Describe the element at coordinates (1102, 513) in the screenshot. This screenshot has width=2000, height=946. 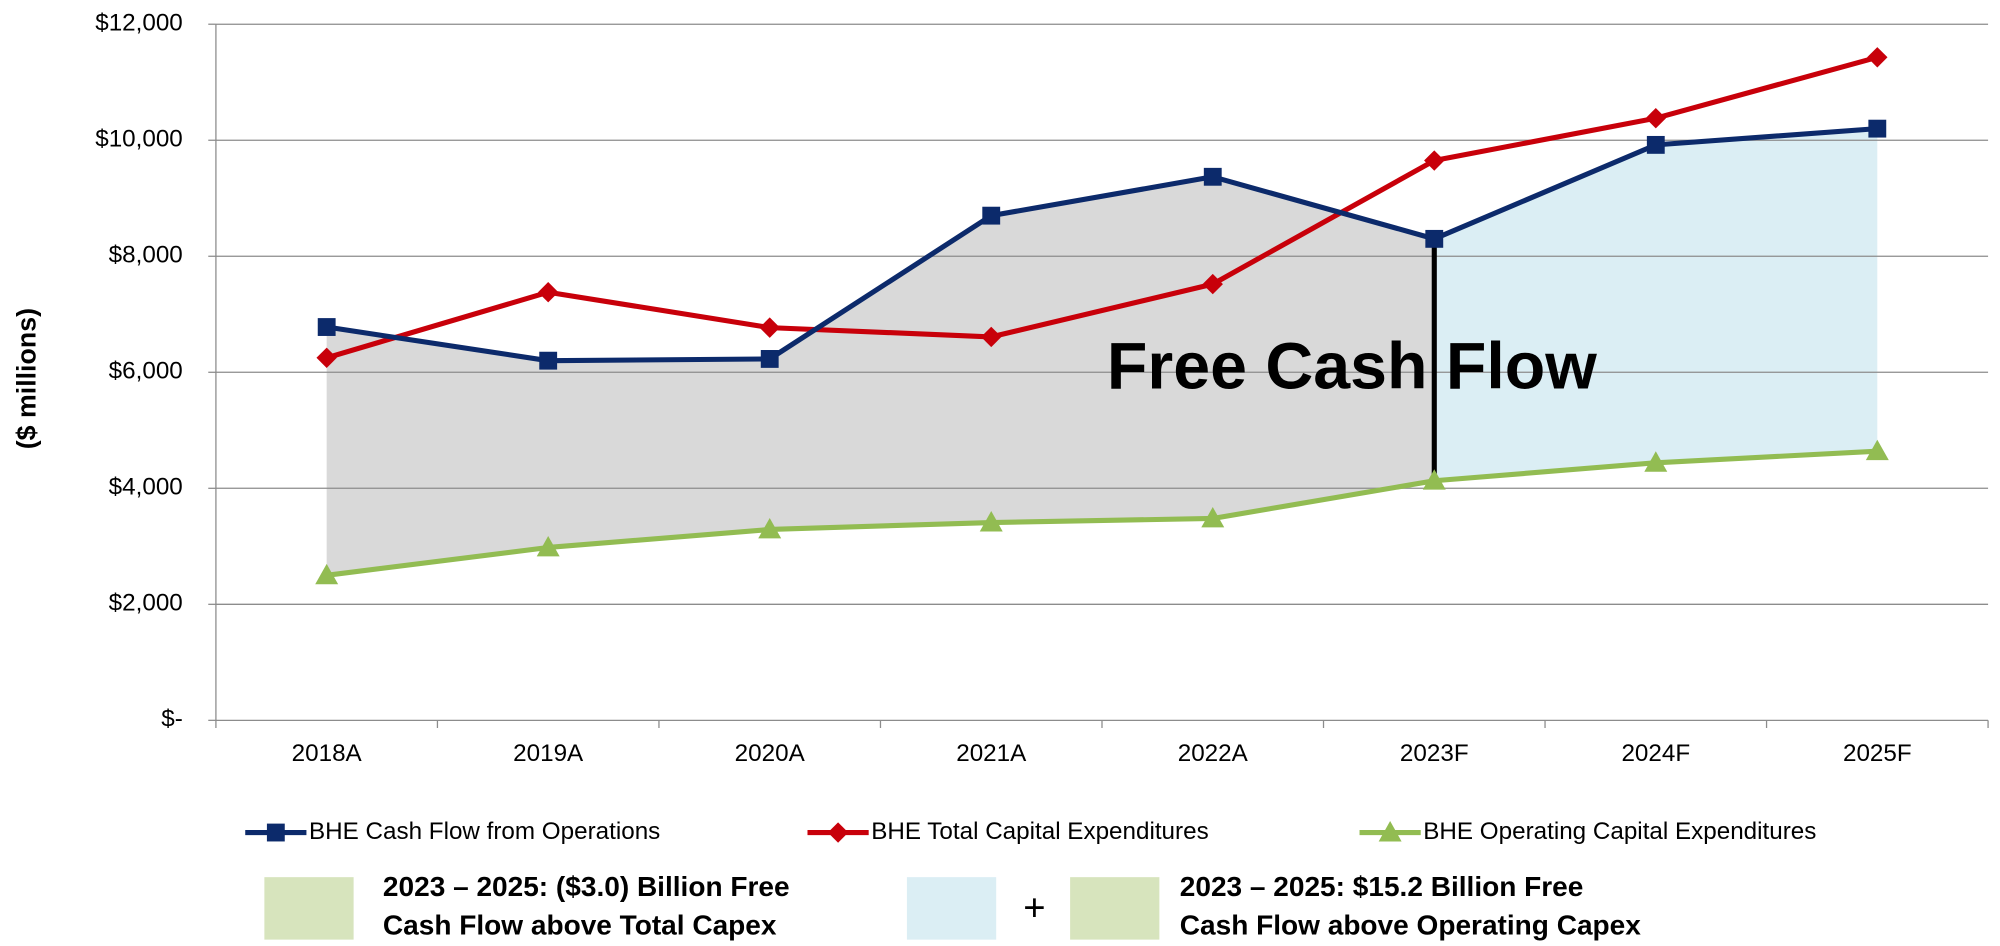
I see `line-series` at that location.